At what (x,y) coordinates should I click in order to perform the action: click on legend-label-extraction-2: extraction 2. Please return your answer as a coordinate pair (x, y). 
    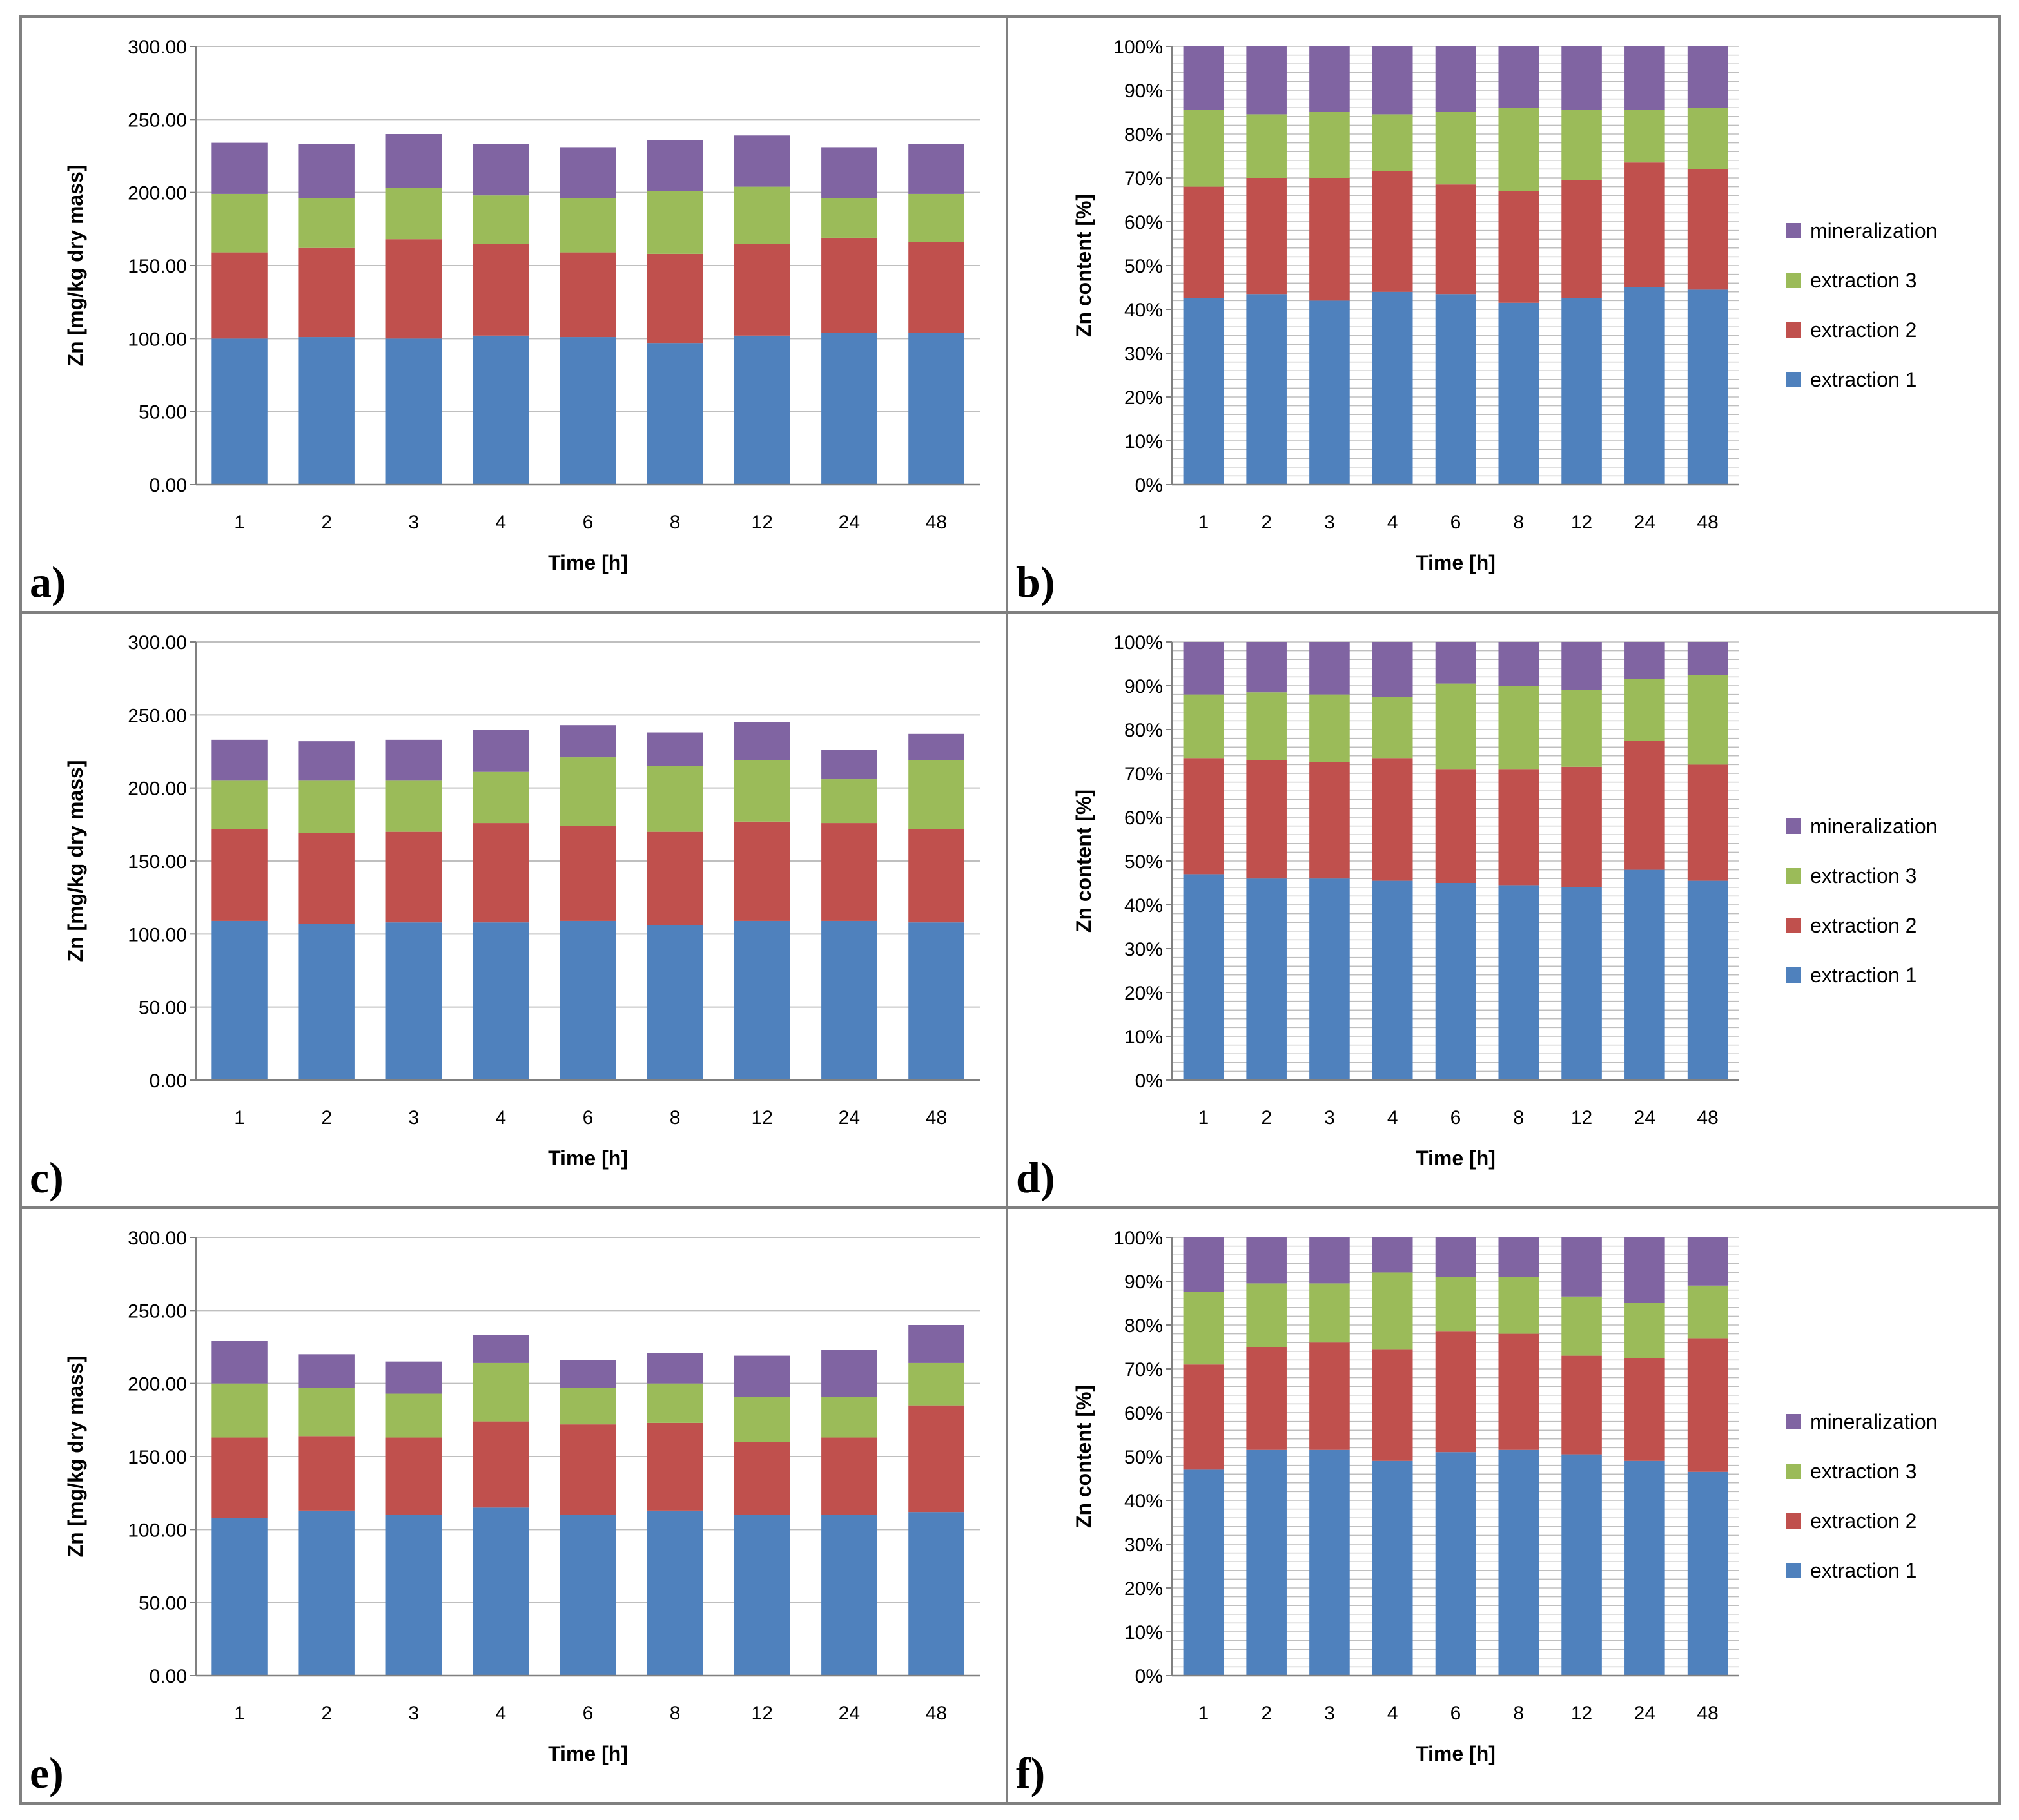
    Looking at the image, I should click on (1863, 925).